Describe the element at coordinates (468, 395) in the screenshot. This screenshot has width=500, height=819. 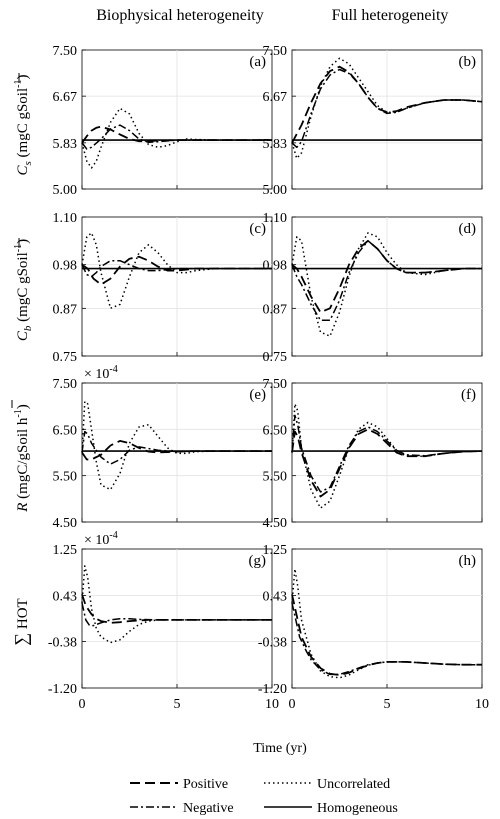
I see `panel-label: (f)` at that location.